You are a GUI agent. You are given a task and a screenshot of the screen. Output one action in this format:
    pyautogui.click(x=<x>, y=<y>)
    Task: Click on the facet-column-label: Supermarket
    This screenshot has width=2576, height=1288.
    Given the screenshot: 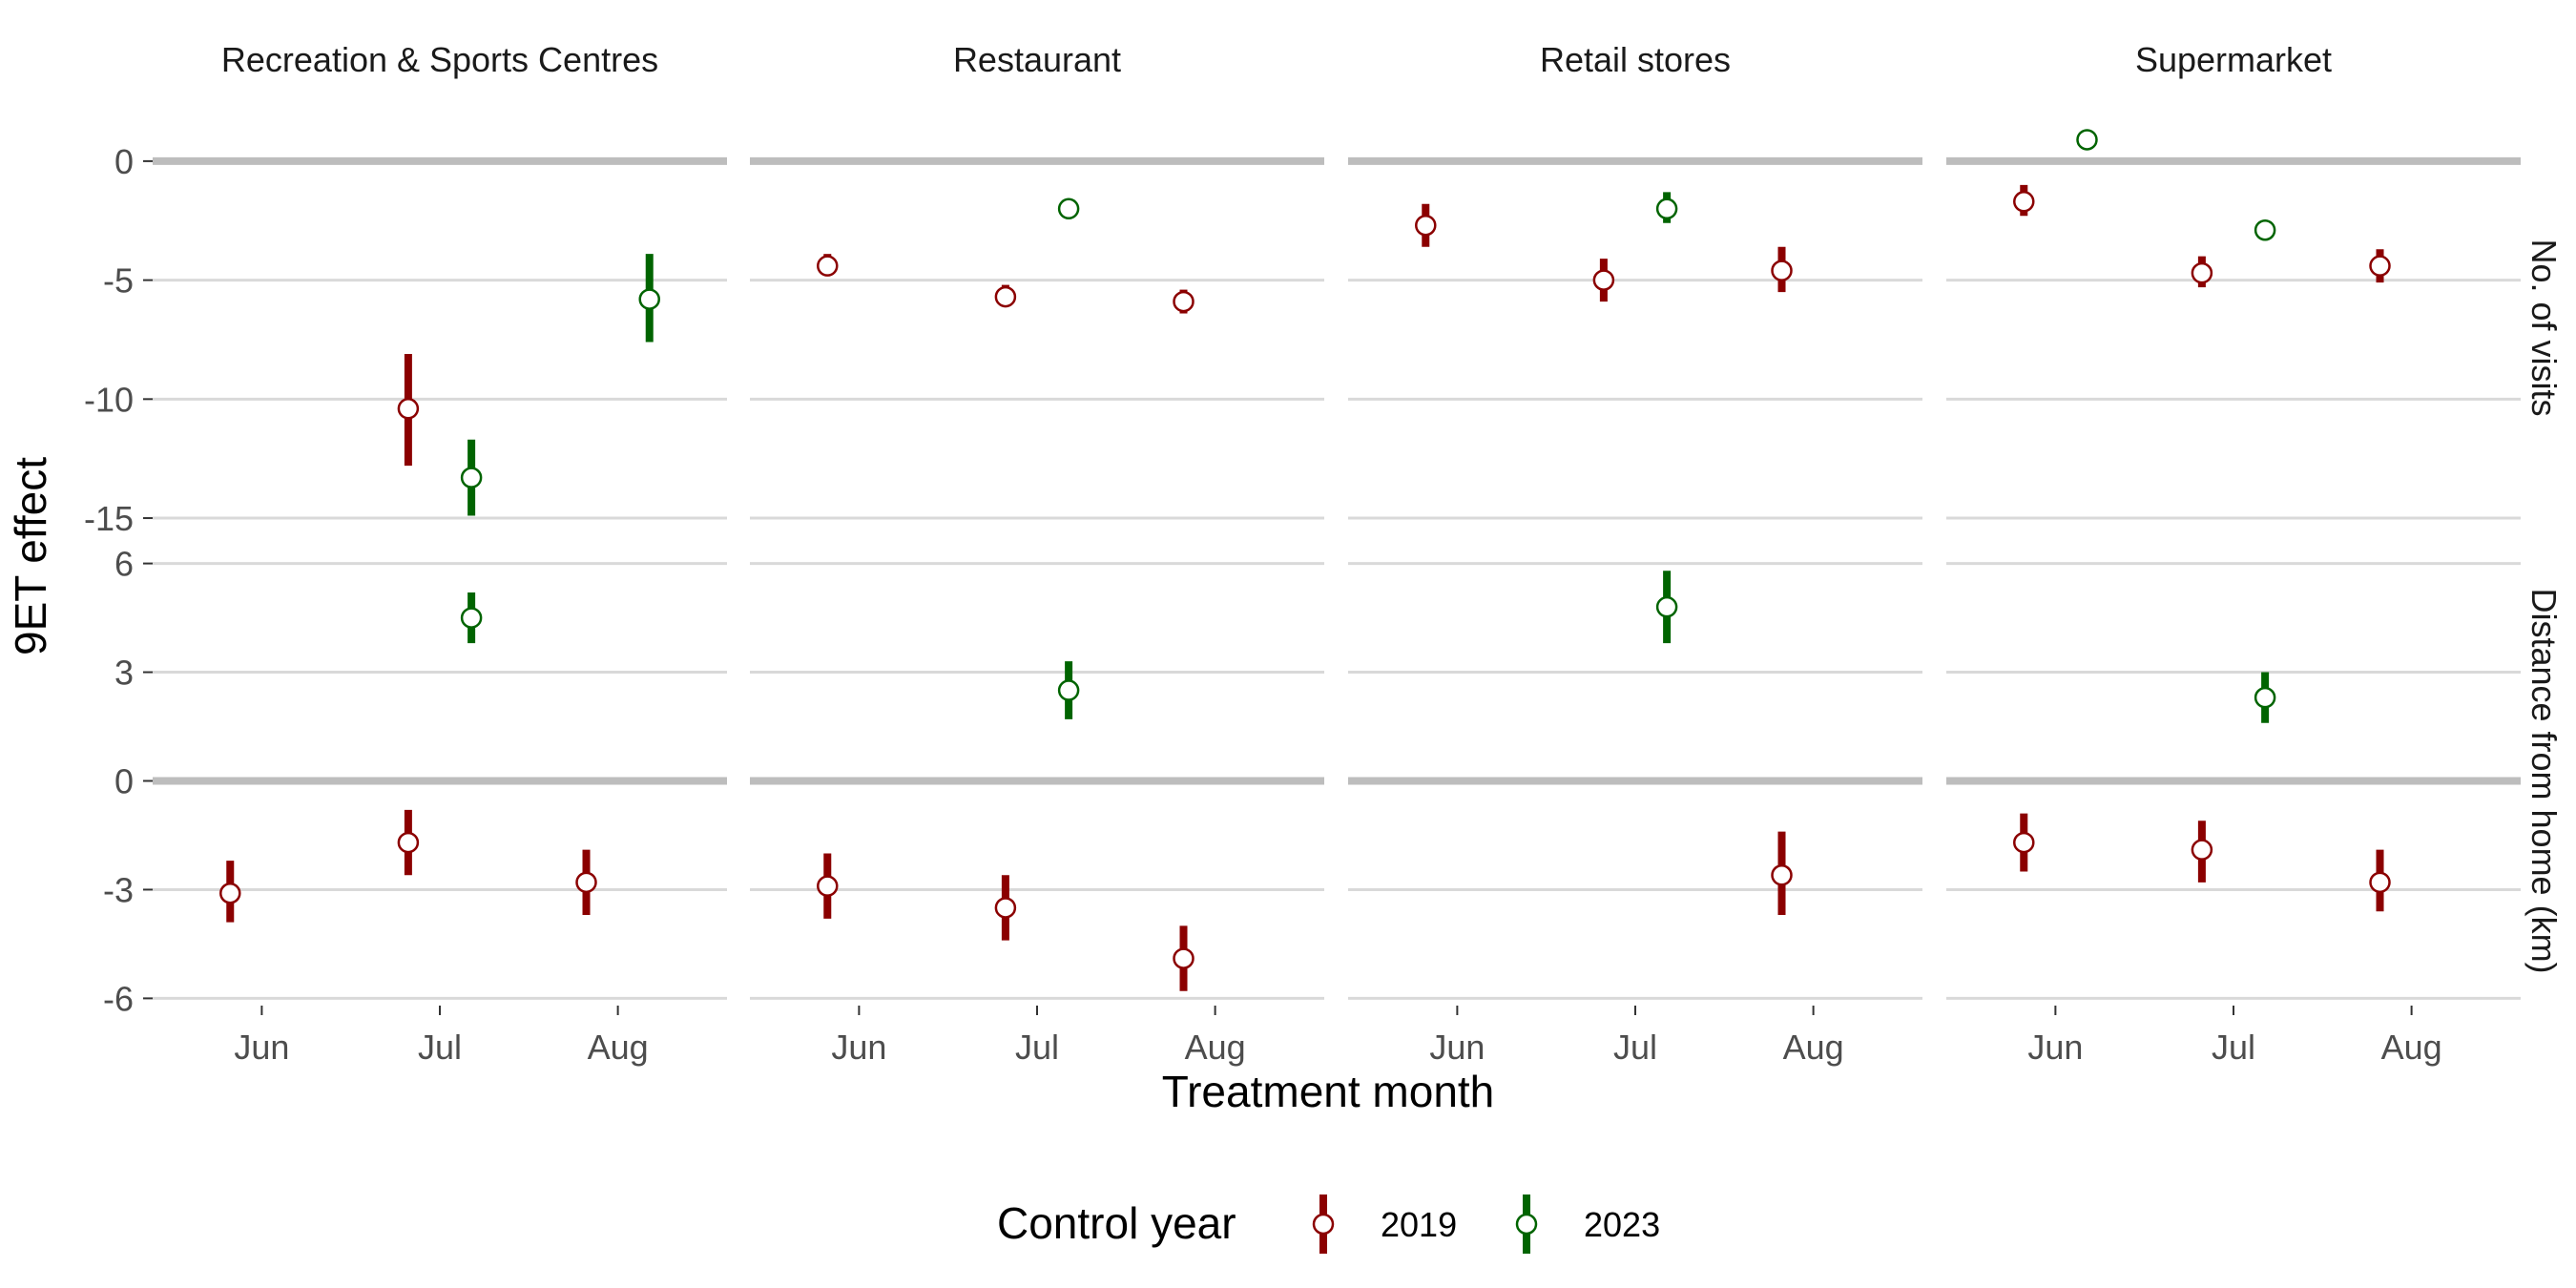 What is the action you would take?
    pyautogui.click(x=2233, y=59)
    